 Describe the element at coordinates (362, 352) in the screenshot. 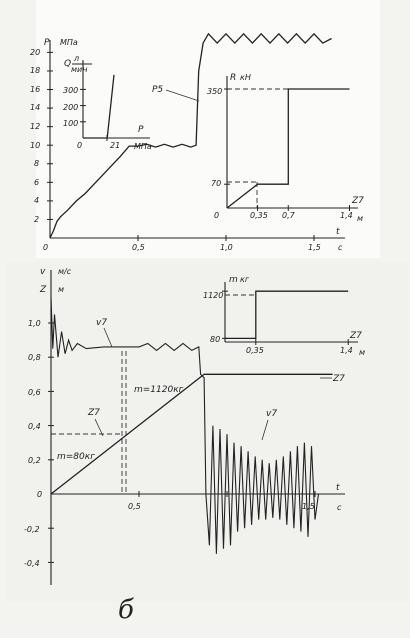

I see `inset-m-xunit: м` at that location.